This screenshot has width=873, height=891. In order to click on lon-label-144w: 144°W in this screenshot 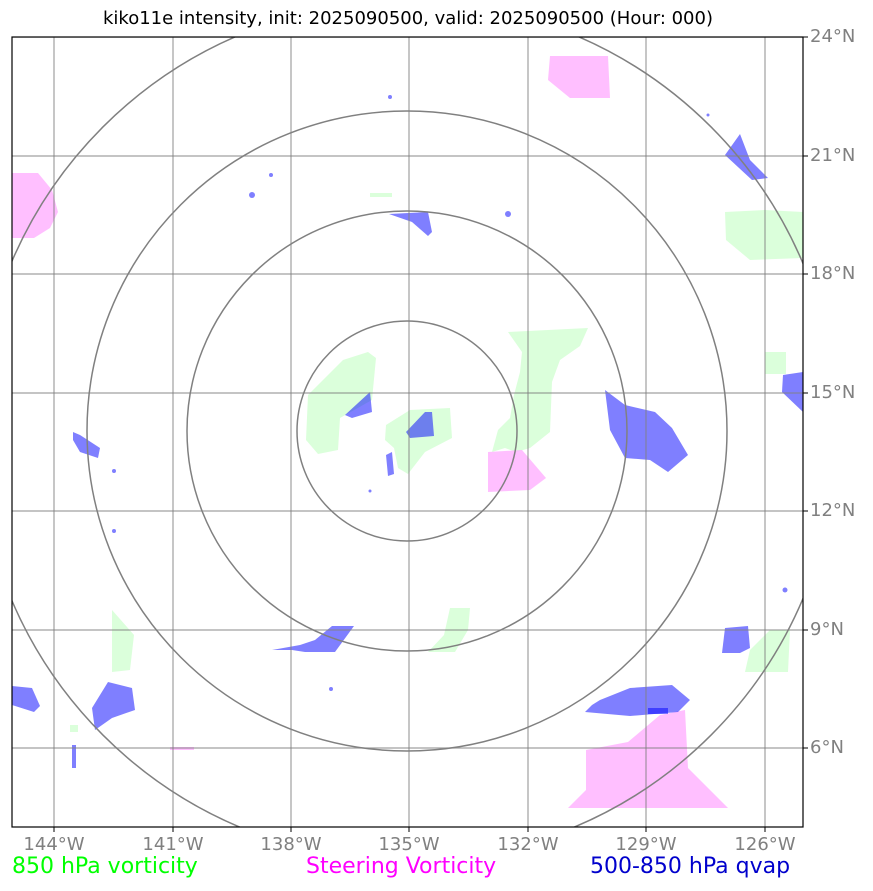, I will do `click(54, 844)`.